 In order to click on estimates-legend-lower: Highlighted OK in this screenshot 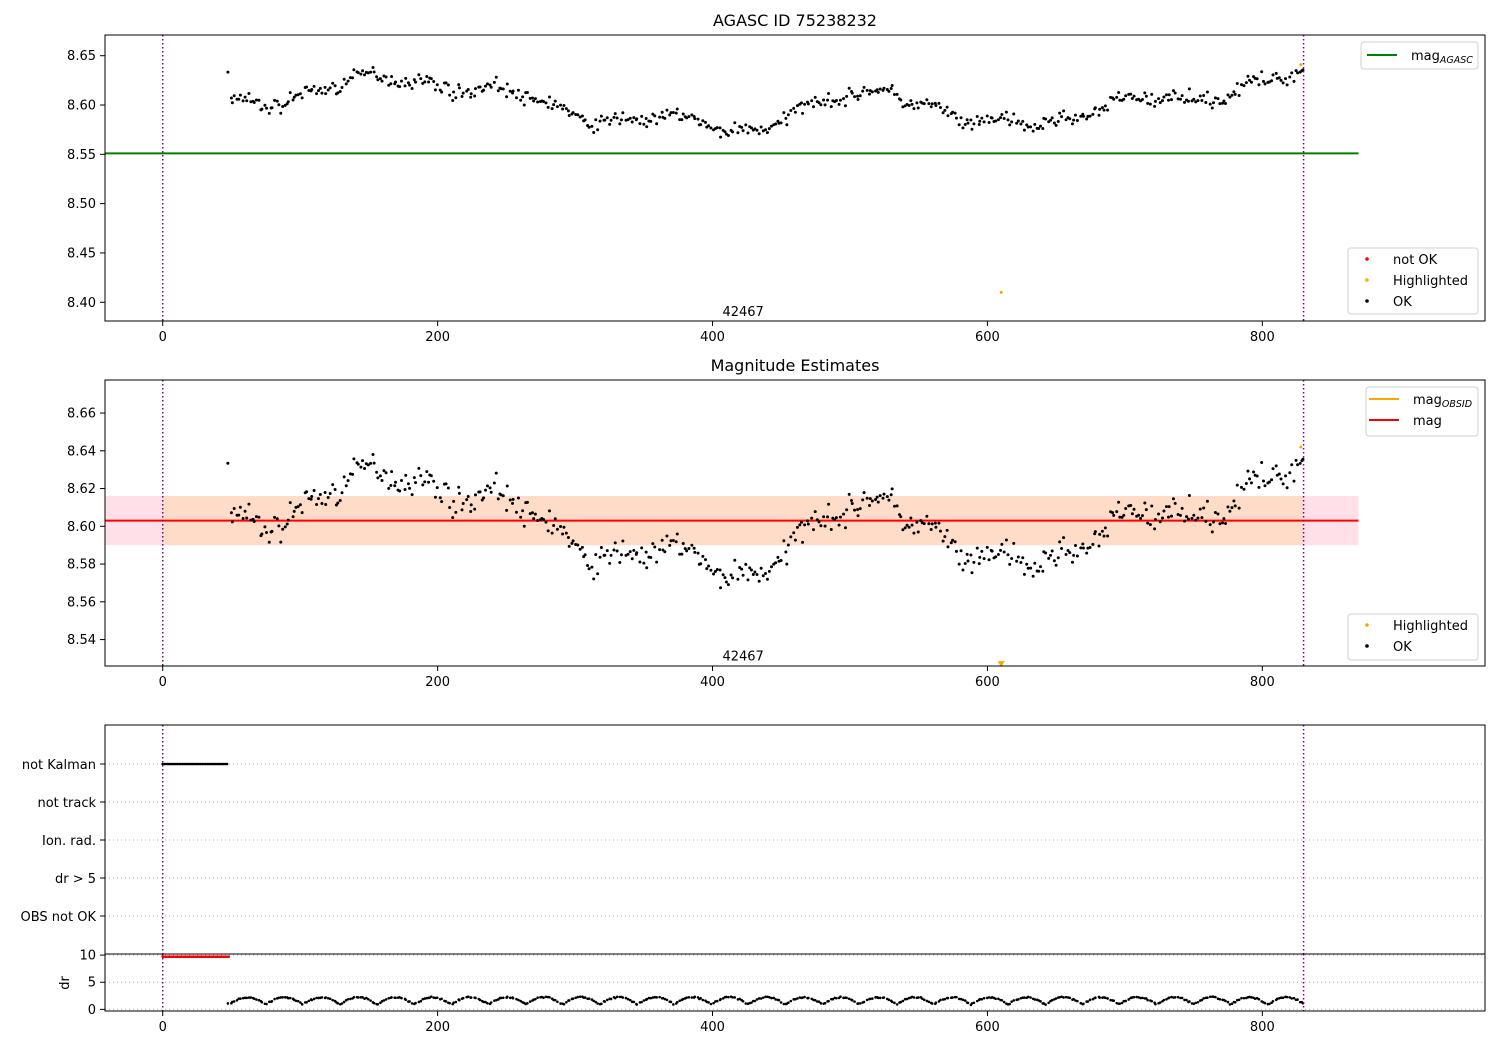, I will do `click(1413, 637)`.